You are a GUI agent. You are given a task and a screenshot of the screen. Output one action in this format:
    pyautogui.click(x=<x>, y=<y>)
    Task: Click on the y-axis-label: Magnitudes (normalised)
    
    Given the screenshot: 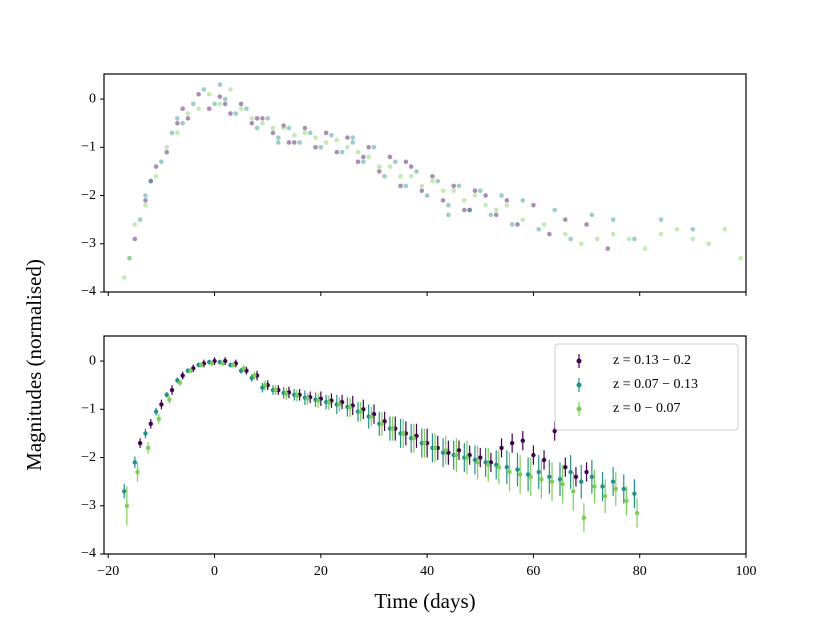 What is the action you would take?
    pyautogui.click(x=34, y=365)
    